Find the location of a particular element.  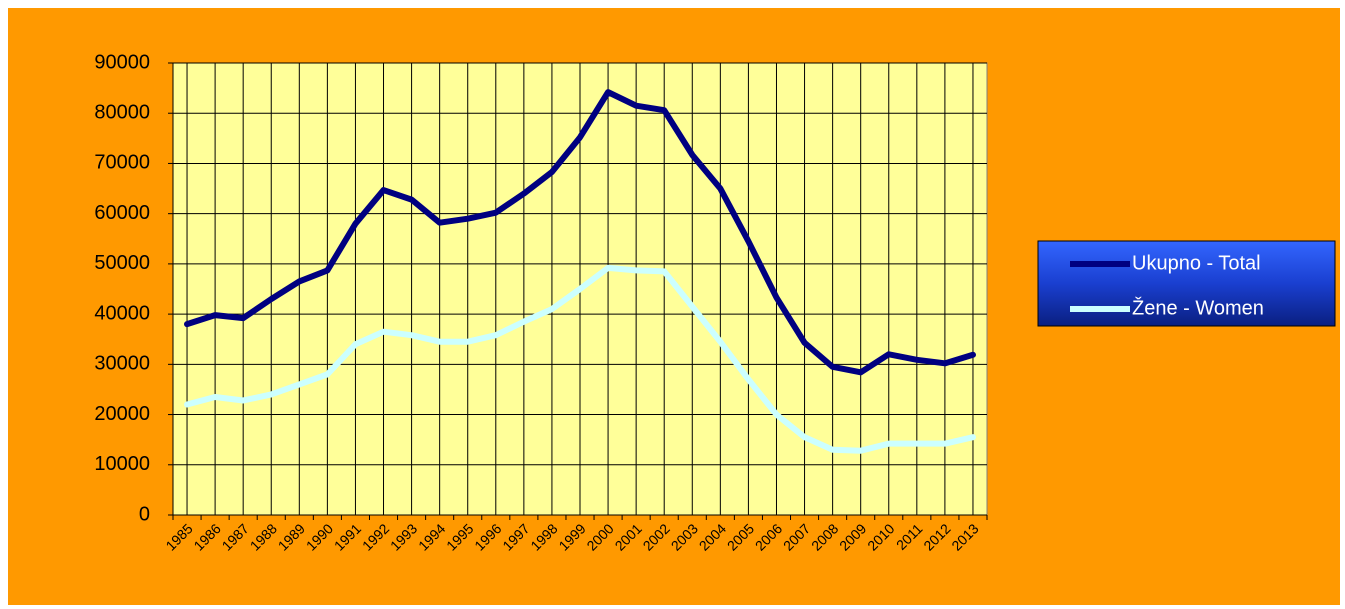

y-tick-label: 20000 is located at coordinates (122, 414).